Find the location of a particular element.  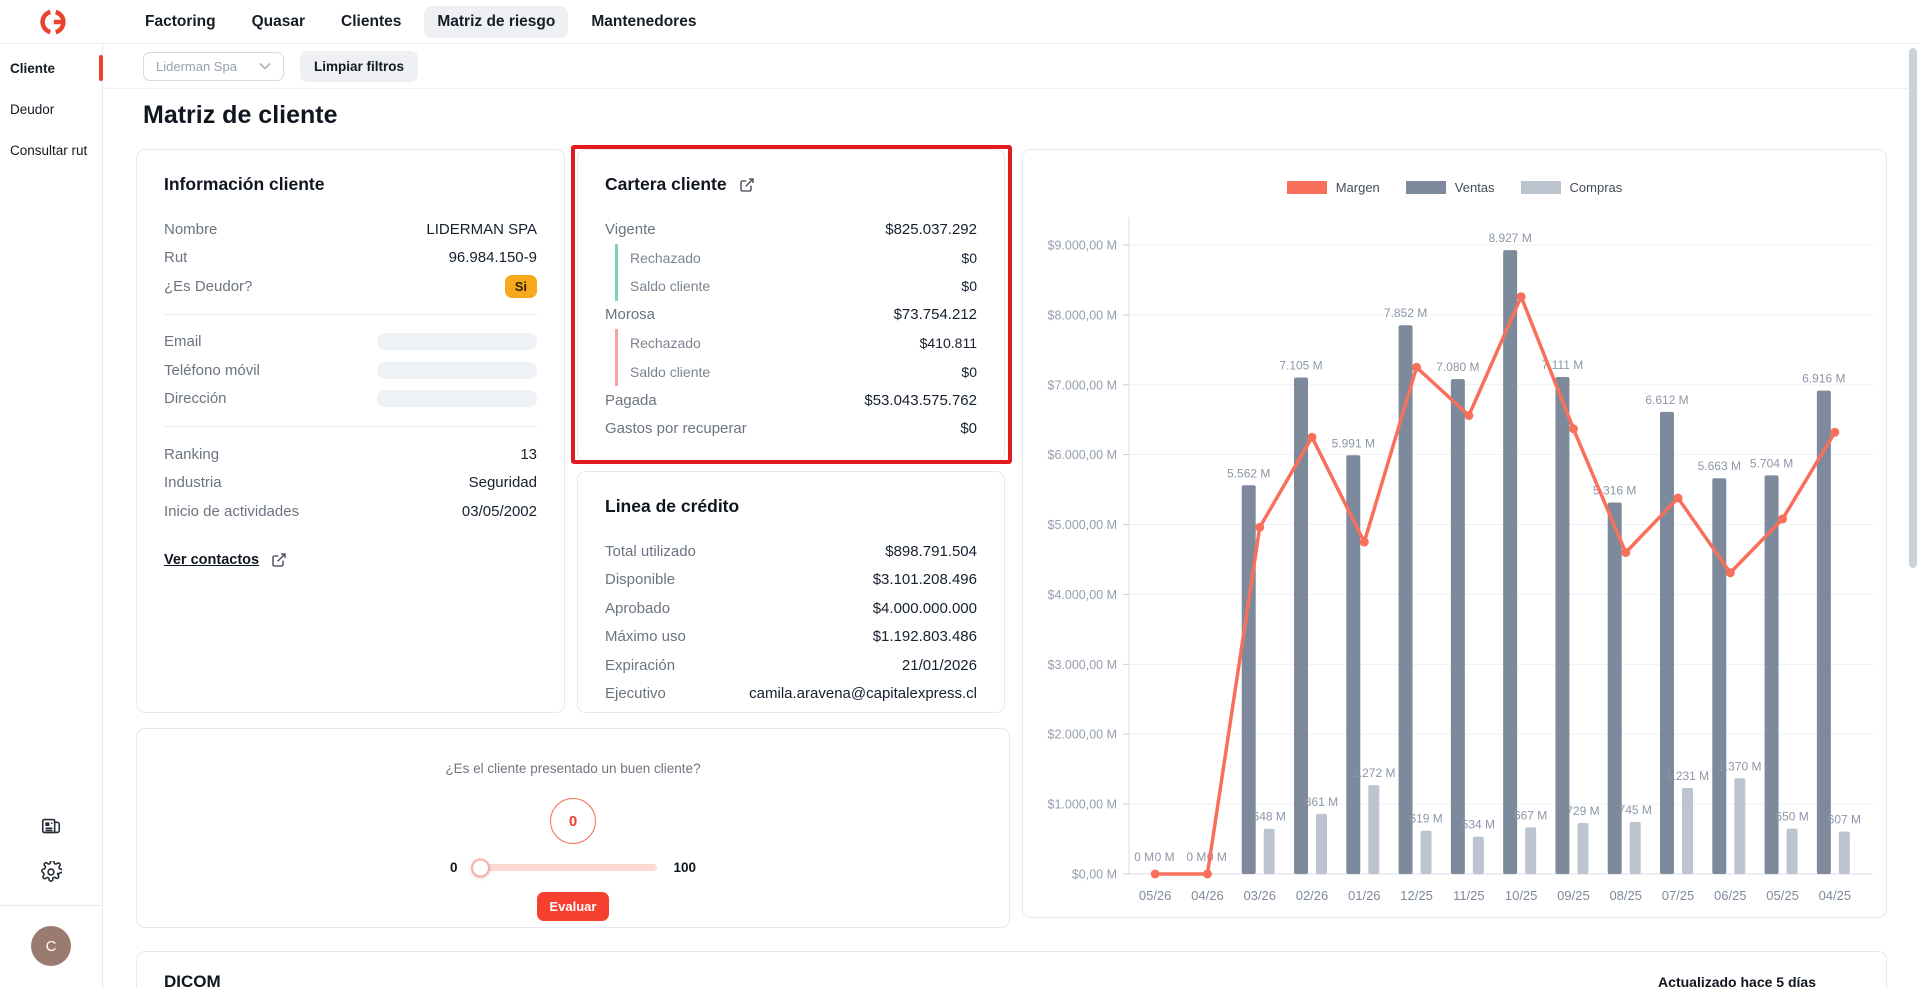

page-title: Matriz de cliente is located at coordinates (240, 115).